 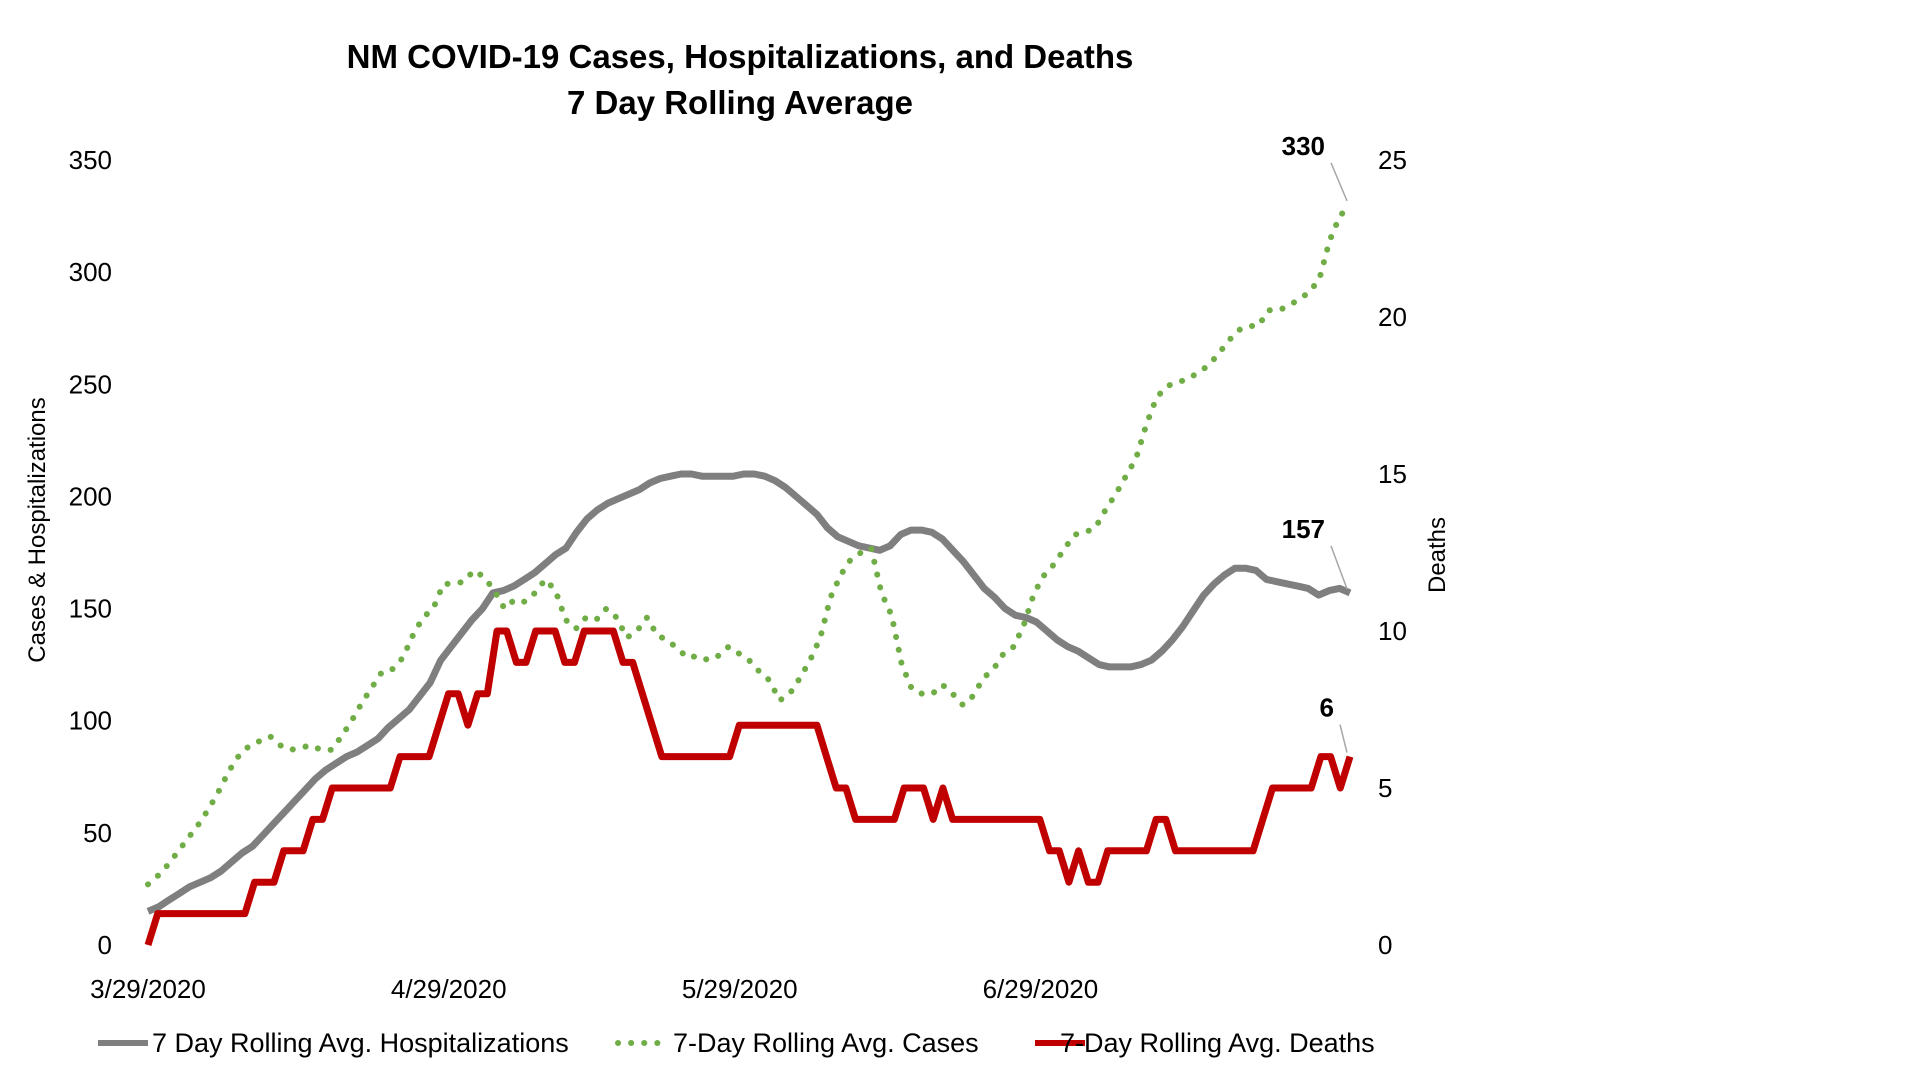 What do you see at coordinates (90, 384) in the screenshot?
I see `y-tick-left: 250` at bounding box center [90, 384].